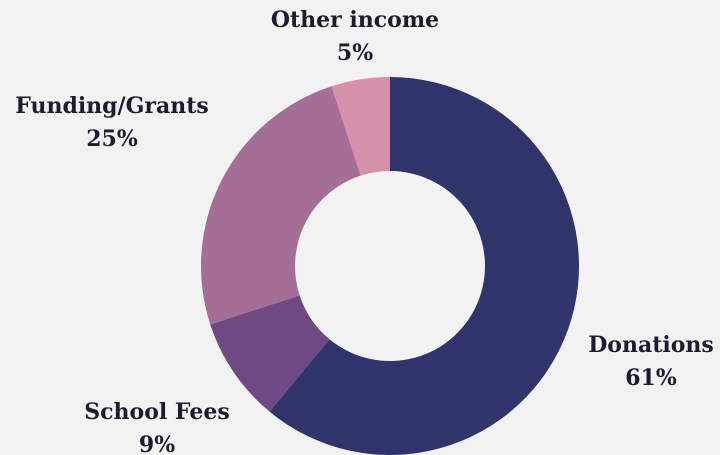 This screenshot has width=720, height=455. What do you see at coordinates (270, 353) in the screenshot?
I see `slice-school-fees` at bounding box center [270, 353].